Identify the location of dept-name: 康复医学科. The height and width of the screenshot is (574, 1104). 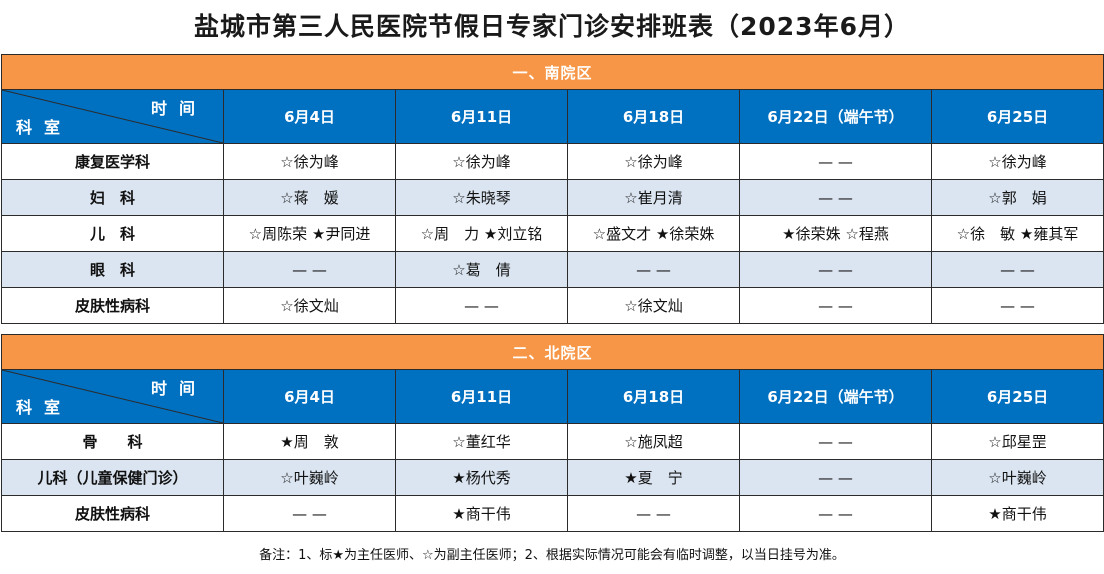
(112, 161).